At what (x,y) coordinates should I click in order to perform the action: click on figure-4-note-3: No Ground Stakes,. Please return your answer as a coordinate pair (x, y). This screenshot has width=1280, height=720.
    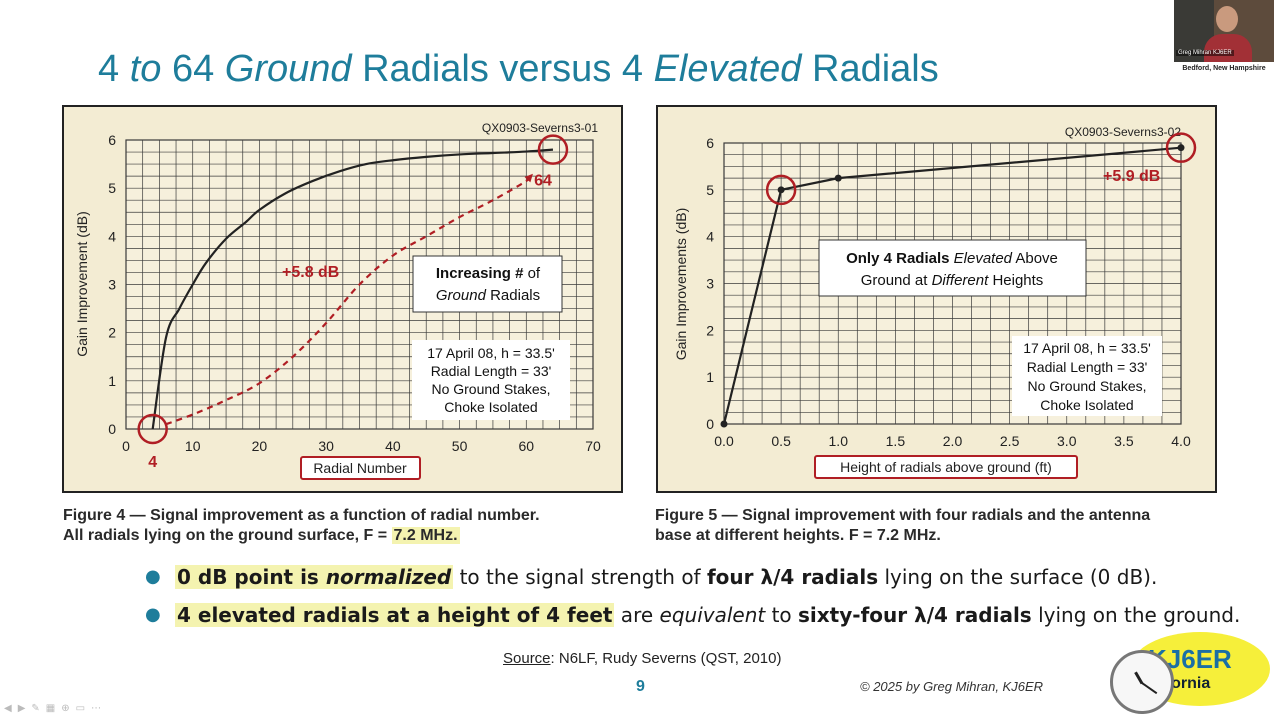
    Looking at the image, I should click on (490, 389).